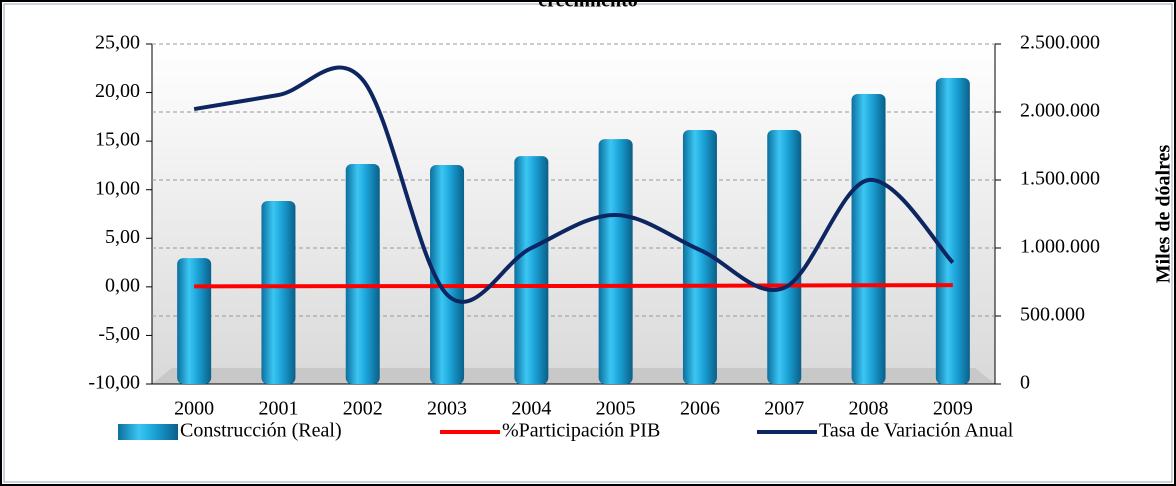 The width and height of the screenshot is (1176, 486). I want to click on y-tick-label: 0,00, so click(122, 285).